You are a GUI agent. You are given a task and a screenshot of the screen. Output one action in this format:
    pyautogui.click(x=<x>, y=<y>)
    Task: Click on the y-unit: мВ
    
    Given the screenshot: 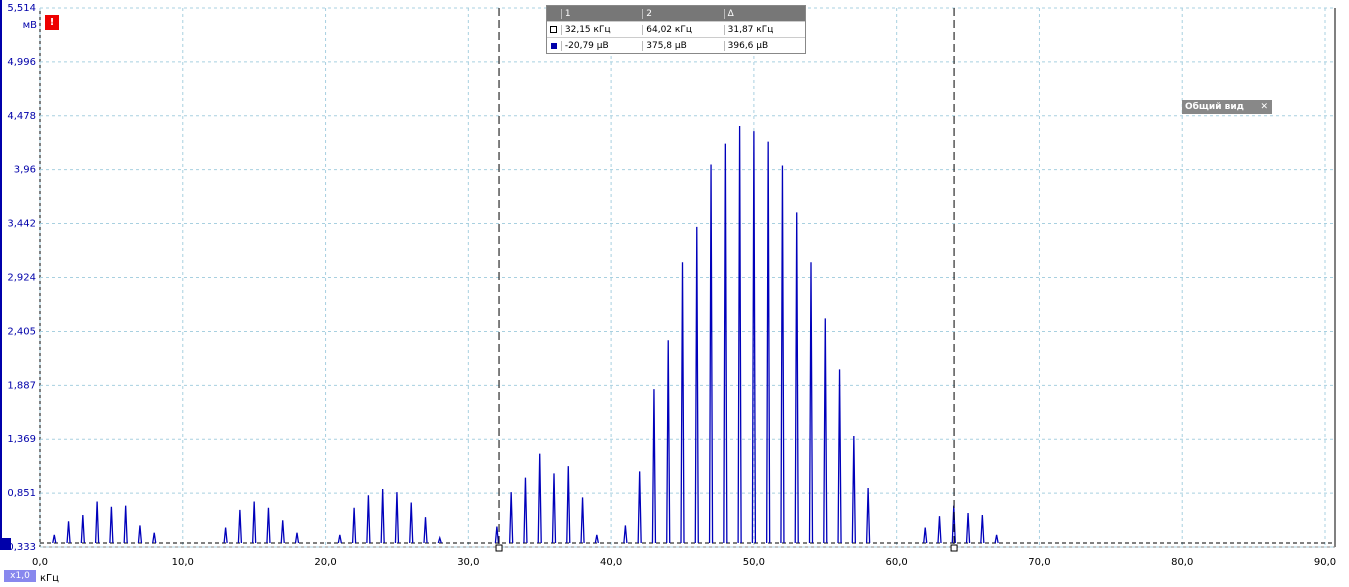 What is the action you would take?
    pyautogui.click(x=30, y=25)
    